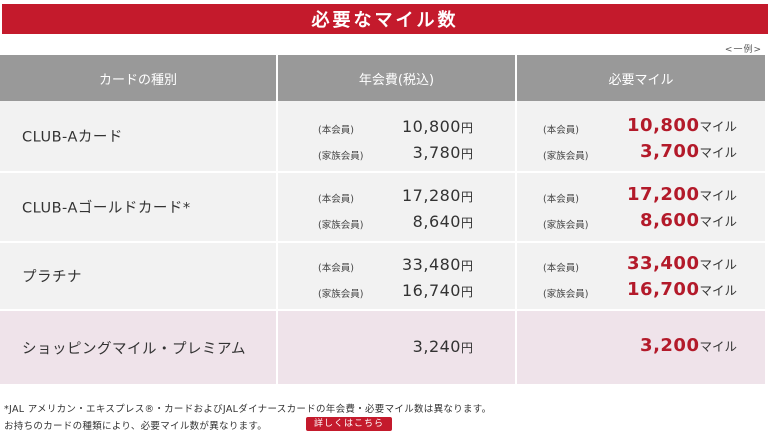  I want to click on card-type-cell: CLUB-Aカード, so click(139, 137).